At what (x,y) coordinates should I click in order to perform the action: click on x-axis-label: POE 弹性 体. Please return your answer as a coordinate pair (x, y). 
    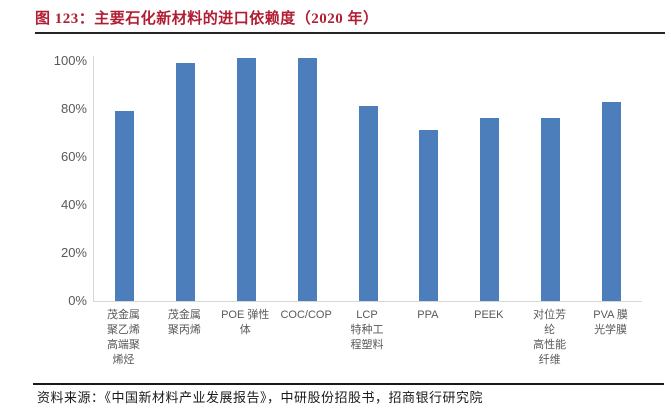
    Looking at the image, I should click on (245, 322).